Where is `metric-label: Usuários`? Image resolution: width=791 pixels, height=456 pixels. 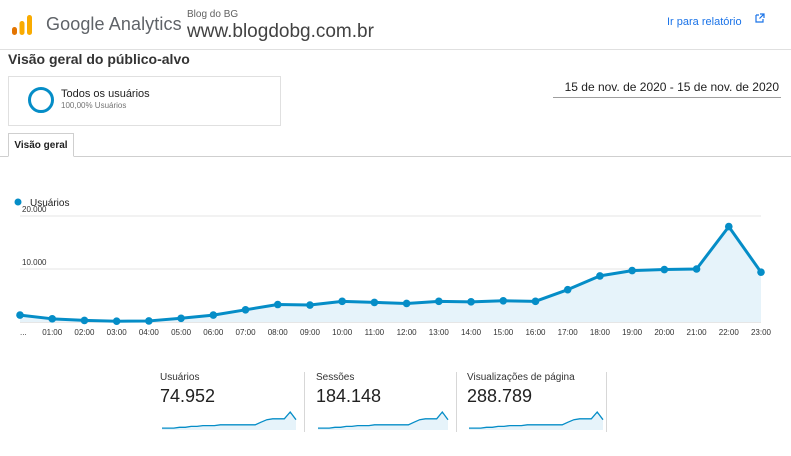
metric-label: Usuários is located at coordinates (180, 377).